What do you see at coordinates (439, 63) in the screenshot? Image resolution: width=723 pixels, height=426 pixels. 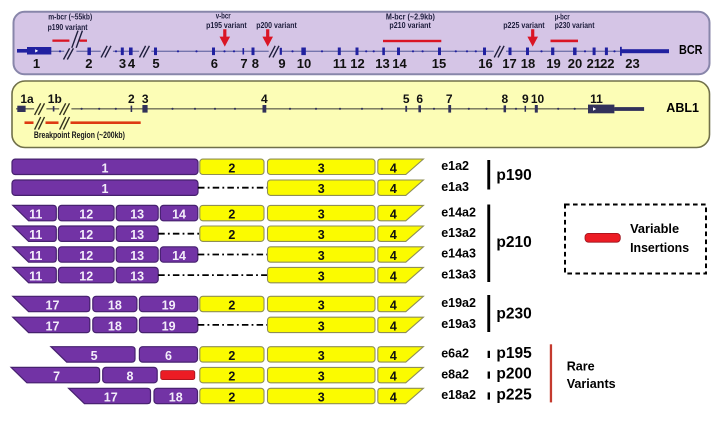 I see `svg-text: 15` at bounding box center [439, 63].